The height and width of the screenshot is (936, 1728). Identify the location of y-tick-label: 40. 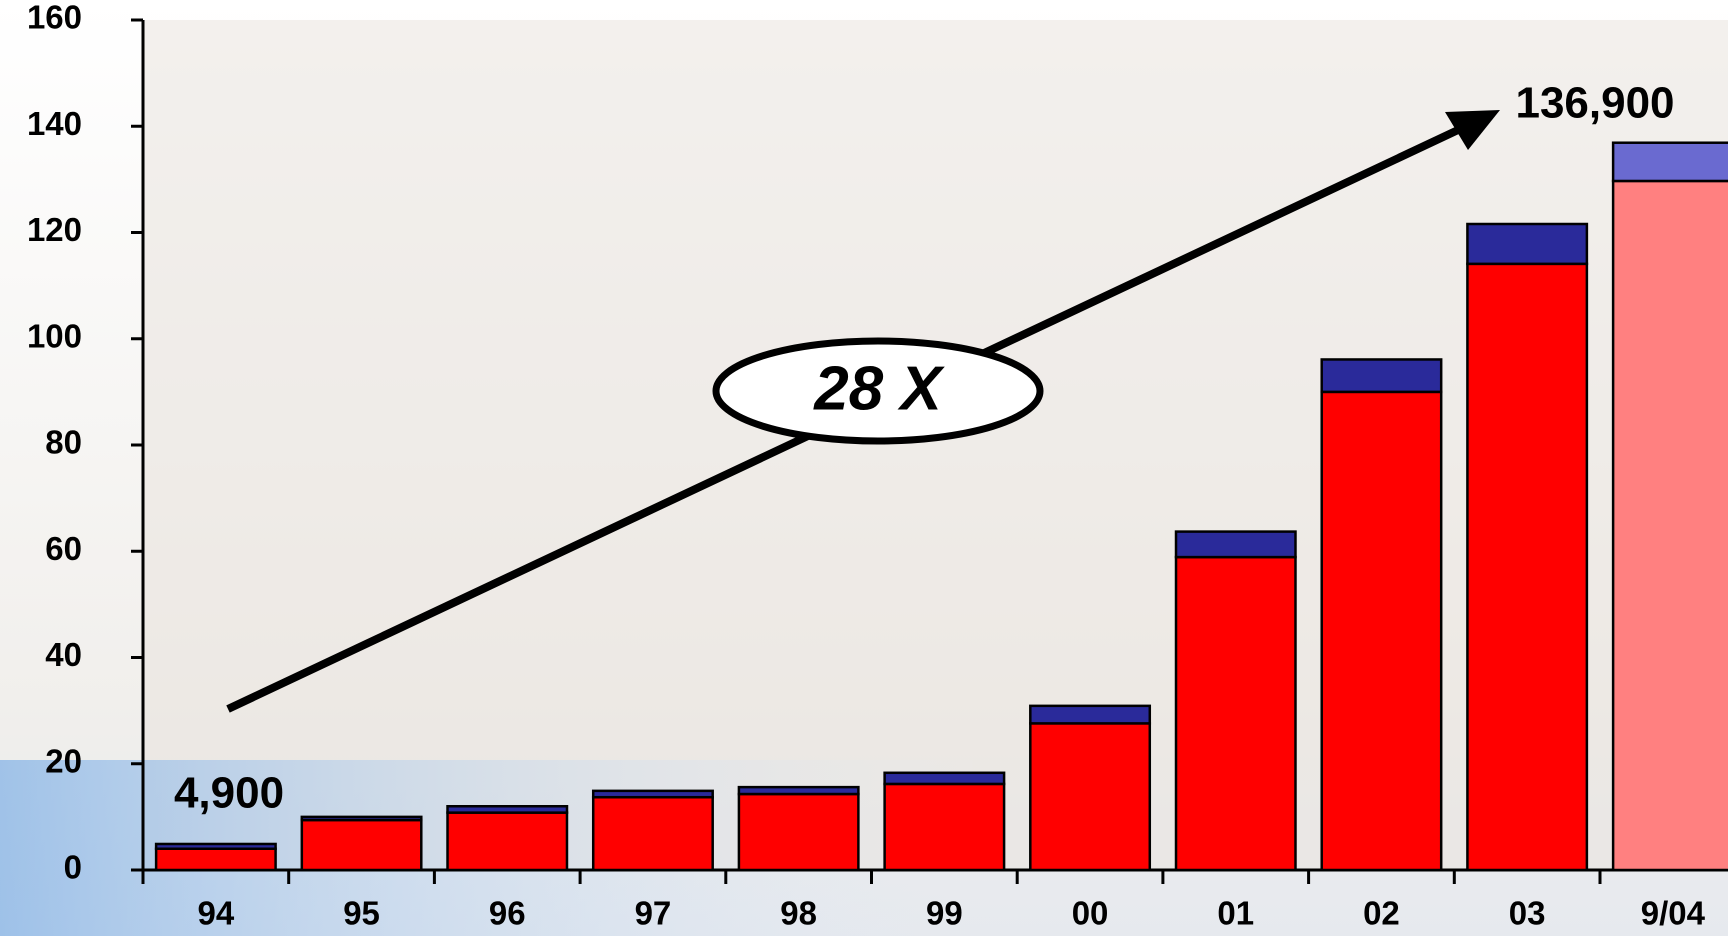
(63, 654).